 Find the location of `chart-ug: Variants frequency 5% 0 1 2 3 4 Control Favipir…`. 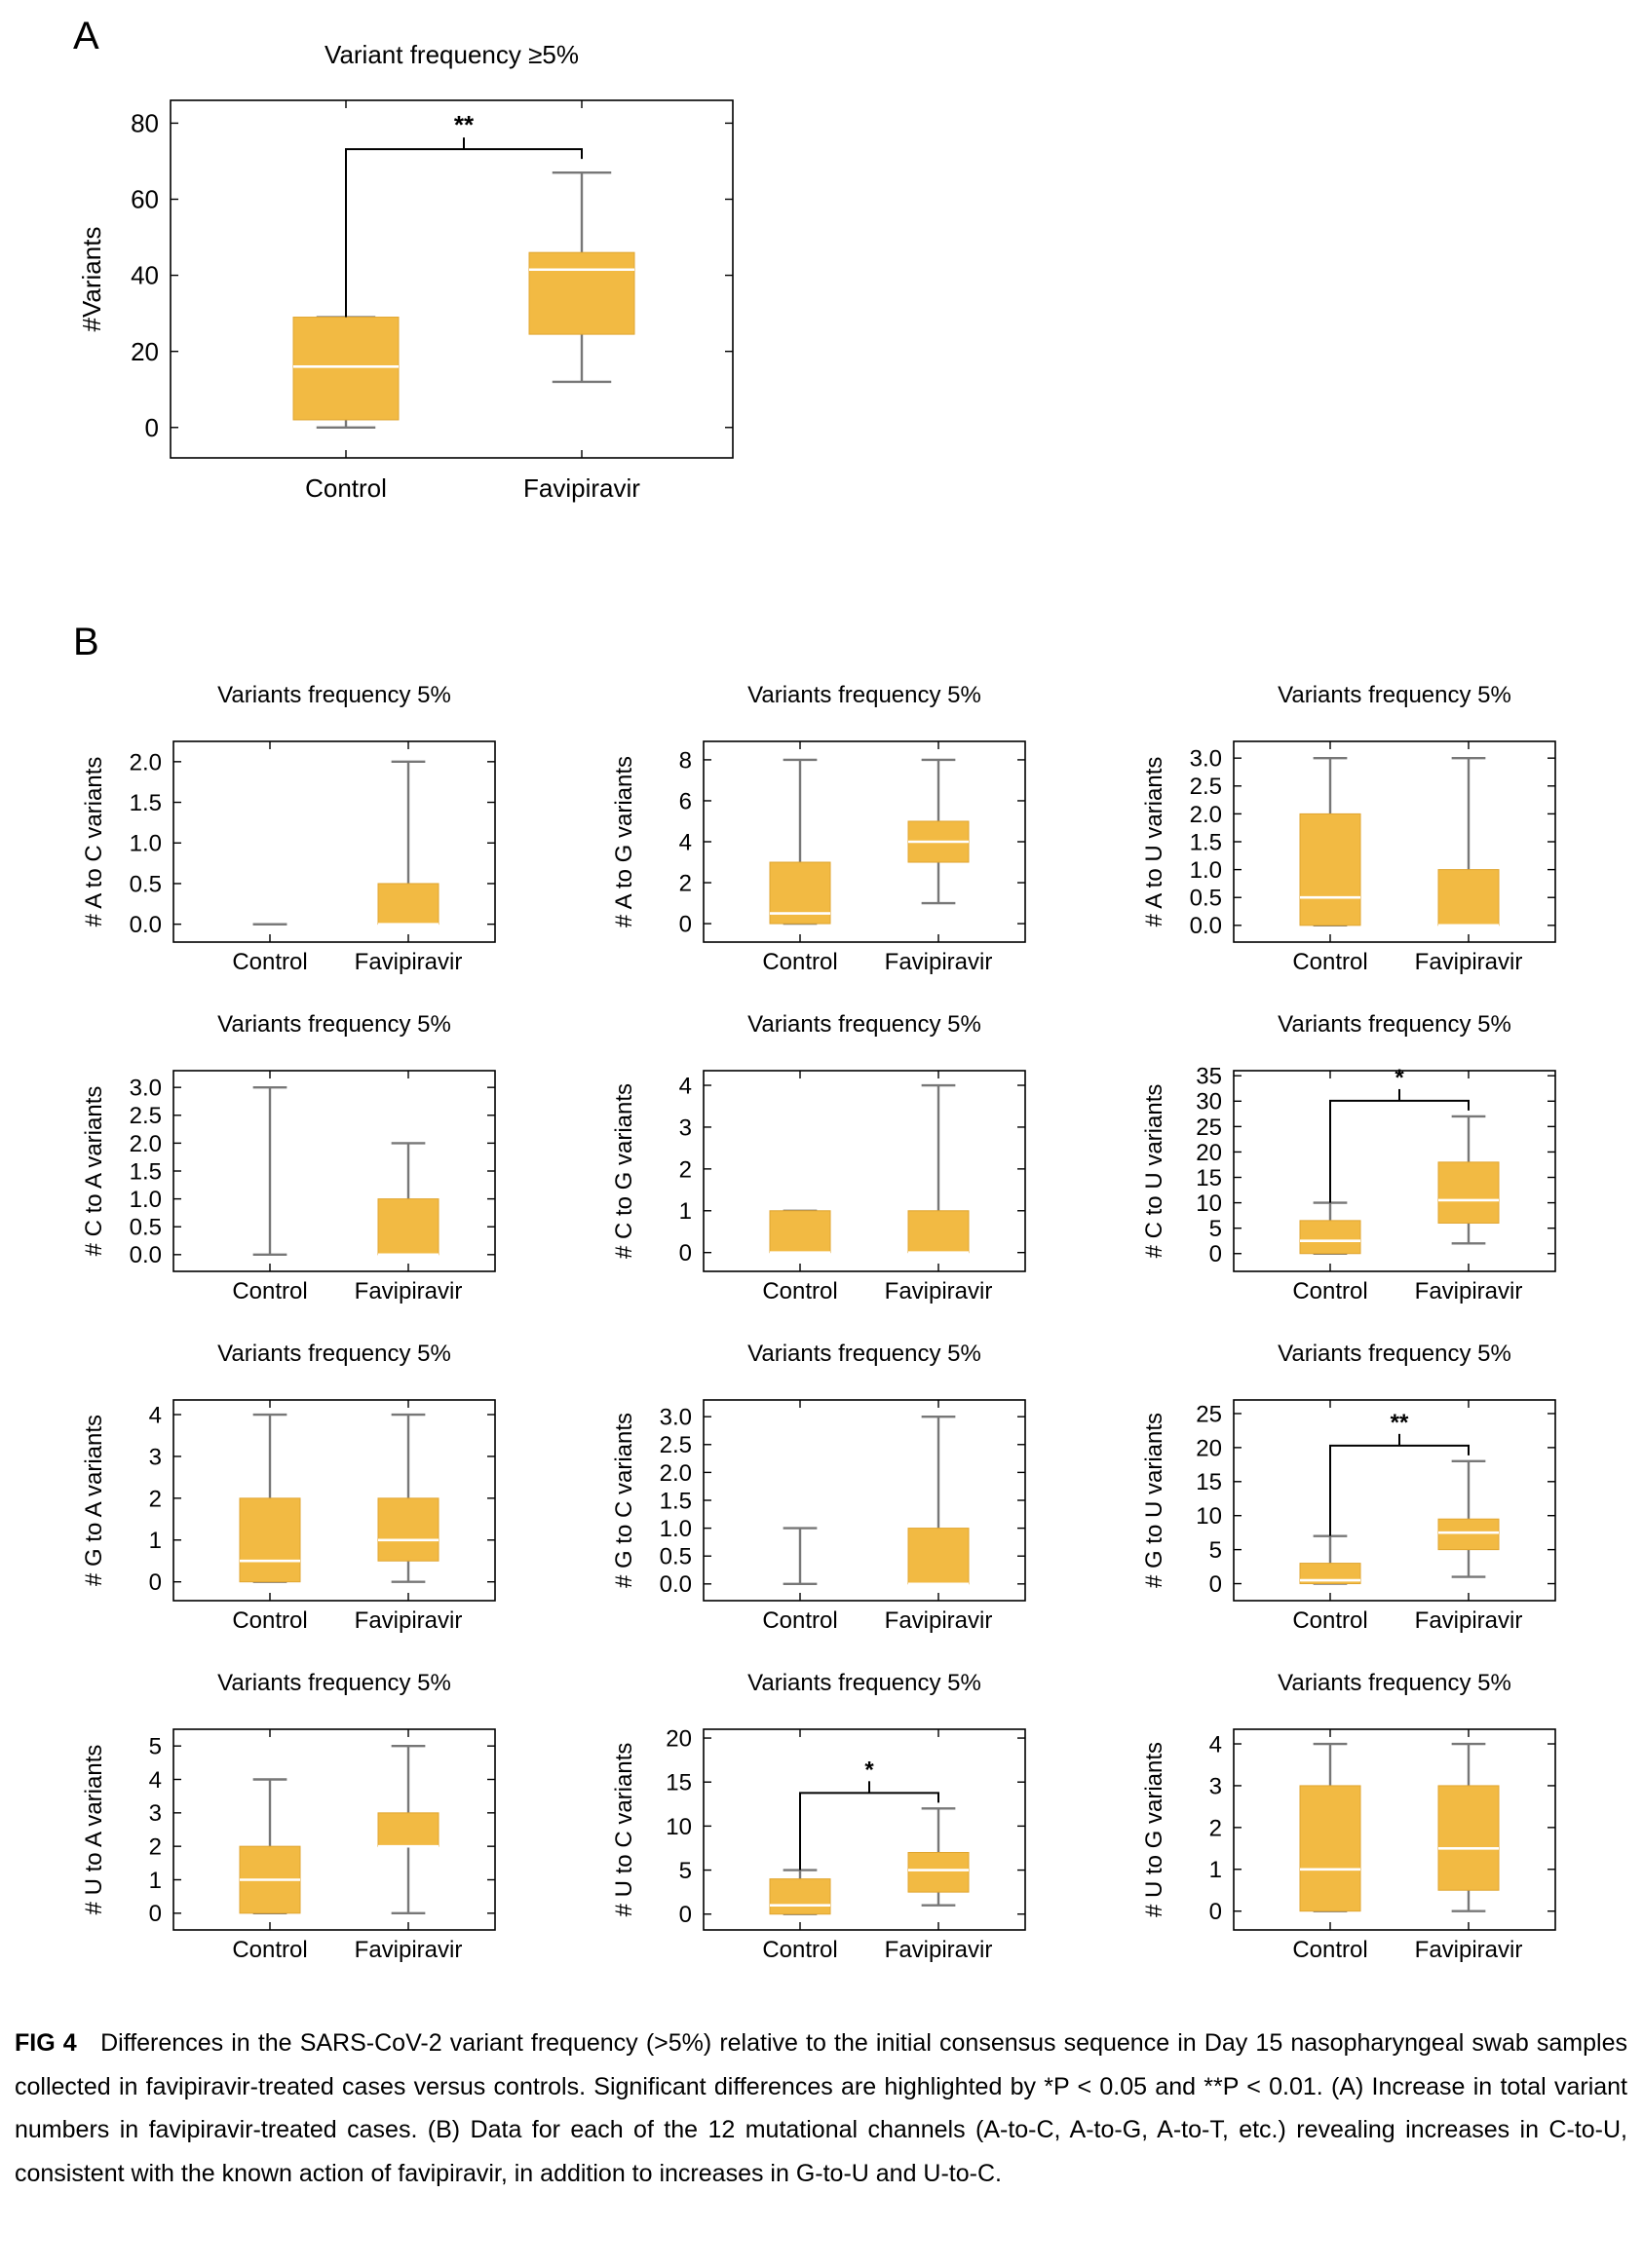

chart-ug: Variants frequency 5% 0 1 2 3 4 Control Favipir… is located at coordinates (1348, 1816).